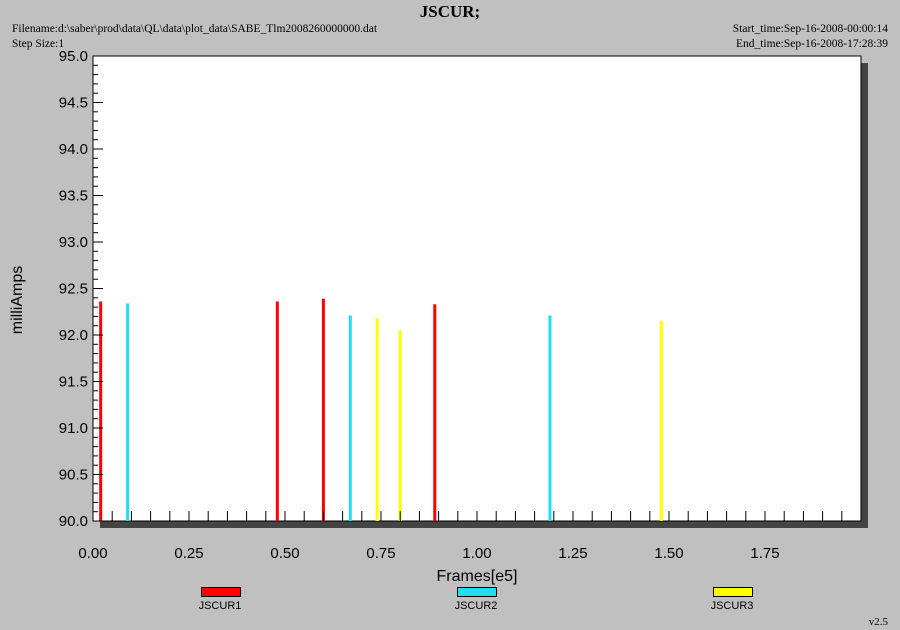 This screenshot has width=900, height=630. Describe the element at coordinates (73, 196) in the screenshot. I see `y-tick-label: 93.5` at that location.